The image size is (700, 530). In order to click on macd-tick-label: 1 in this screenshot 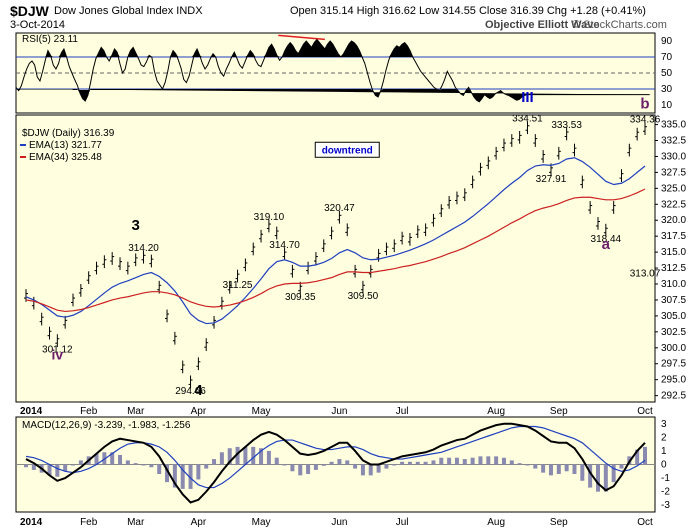, I will do `click(664, 451)`.